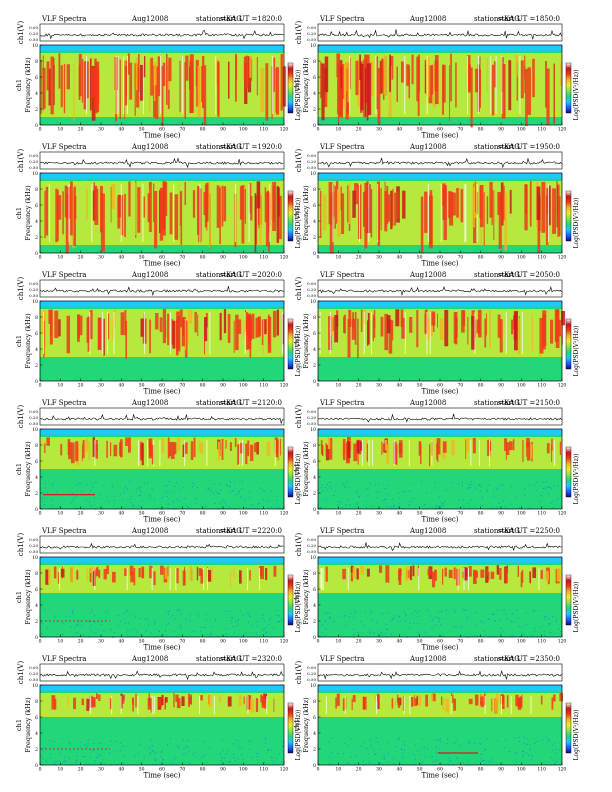  I want to click on panel-start: start UT =2250:0, so click(529, 531).